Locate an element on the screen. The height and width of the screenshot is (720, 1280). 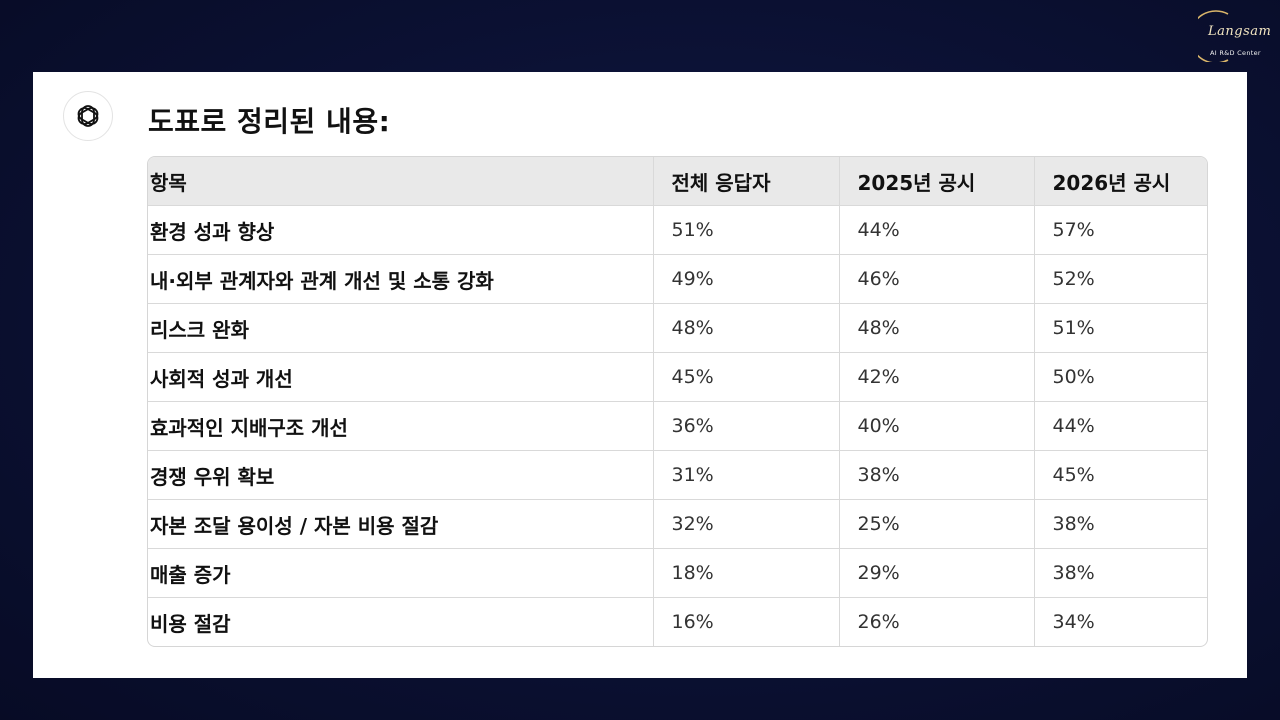
column-header: 2025년 공시 is located at coordinates (937, 181).